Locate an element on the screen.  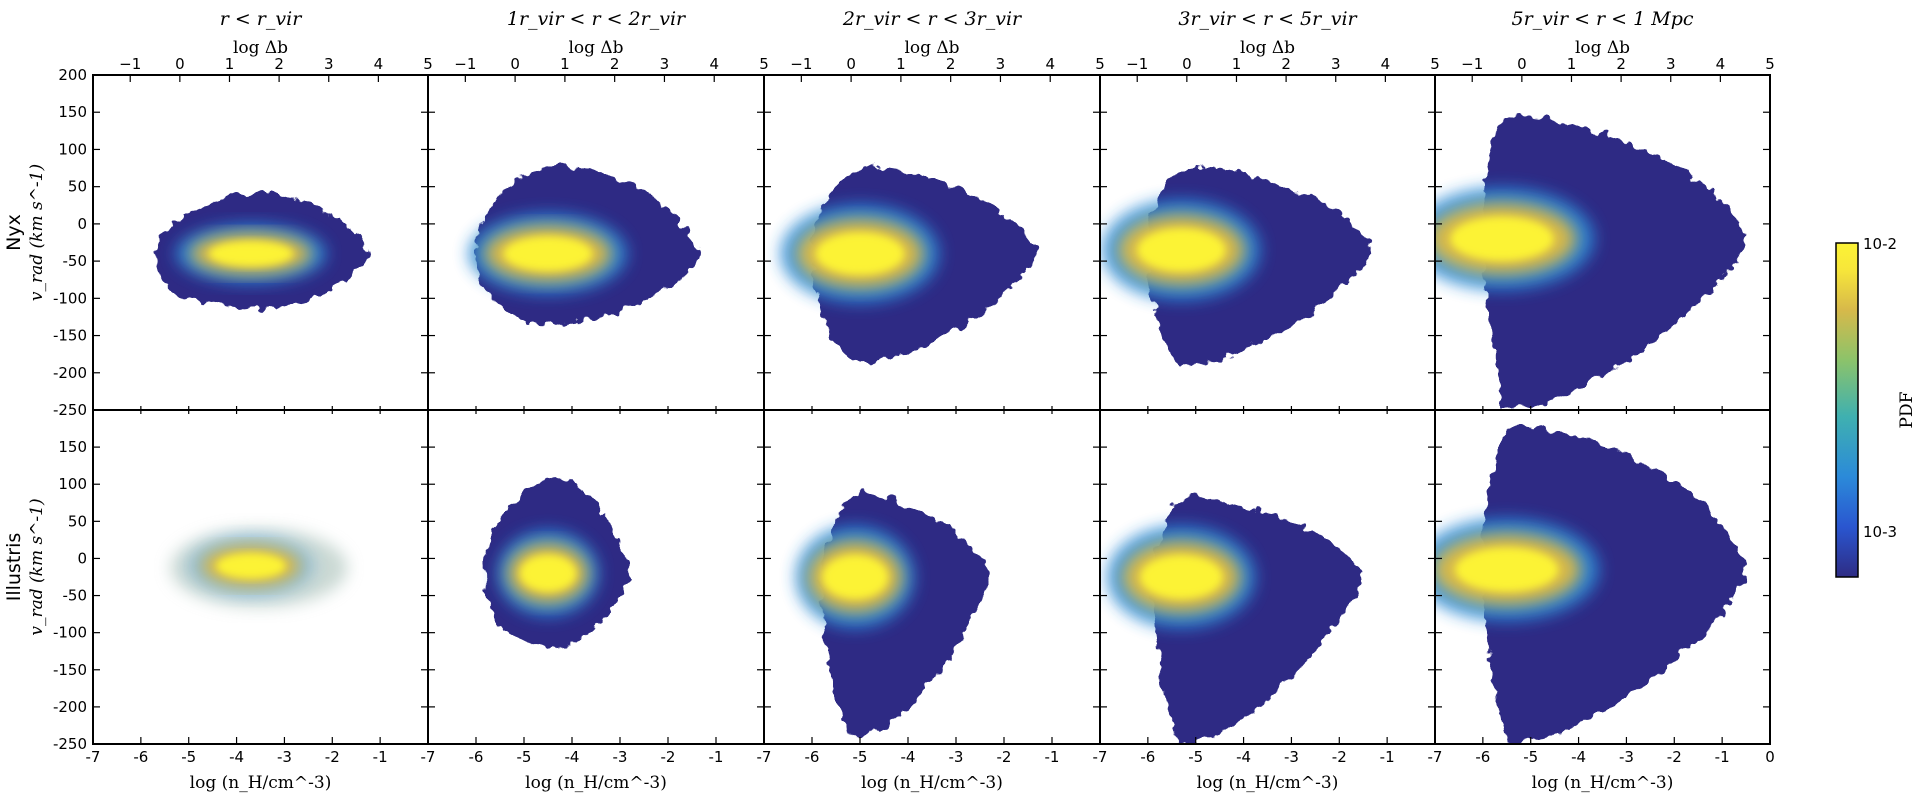
column-title: r < r_vir is located at coordinates (261, 19).